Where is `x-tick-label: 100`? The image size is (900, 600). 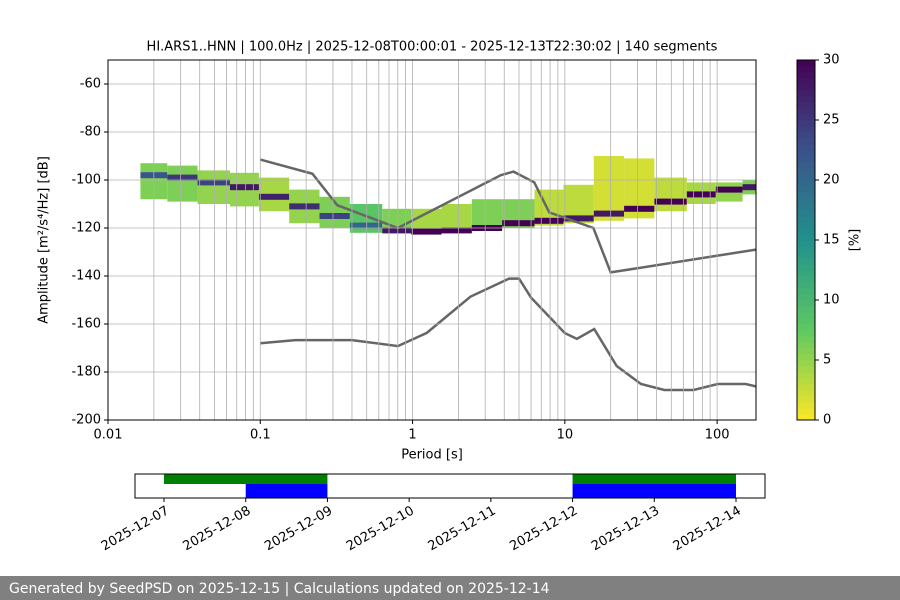
x-tick-label: 100 is located at coordinates (717, 435).